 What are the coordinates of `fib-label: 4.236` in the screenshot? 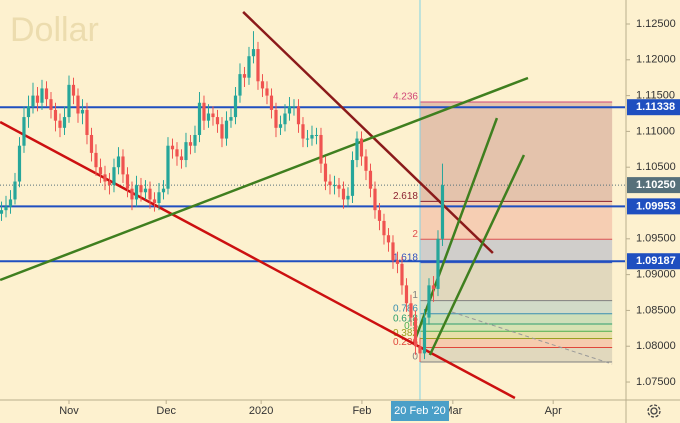 It's located at (405, 97).